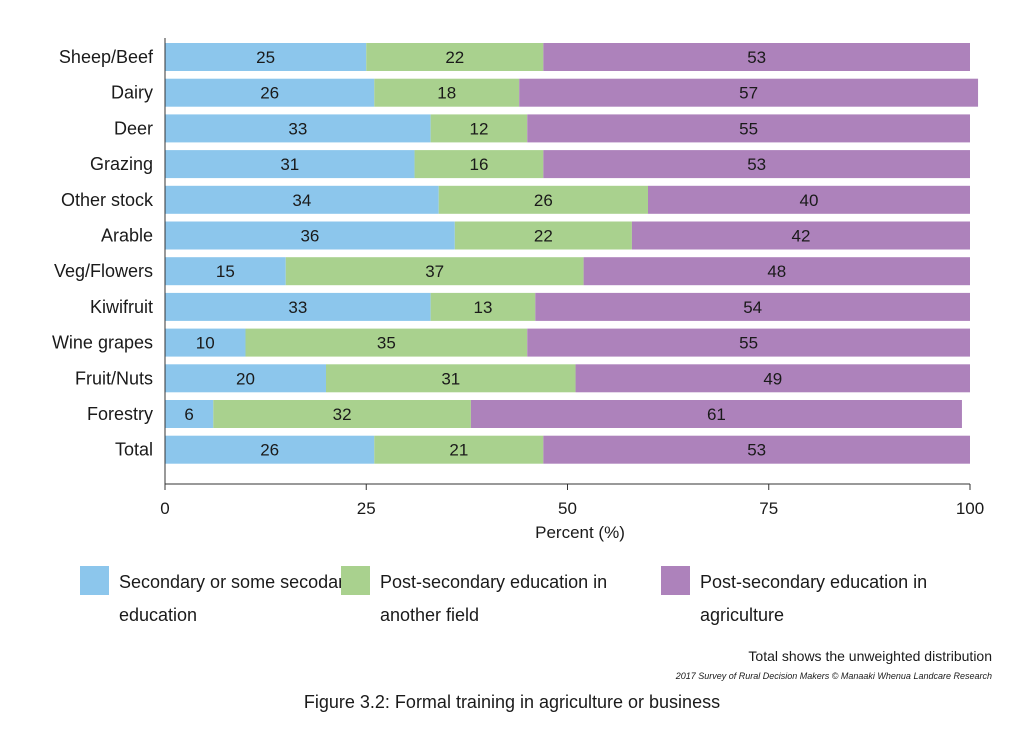 This screenshot has height=745, width=1024. Describe the element at coordinates (366, 508) in the screenshot. I see `x-tick-label-25: 25` at that location.